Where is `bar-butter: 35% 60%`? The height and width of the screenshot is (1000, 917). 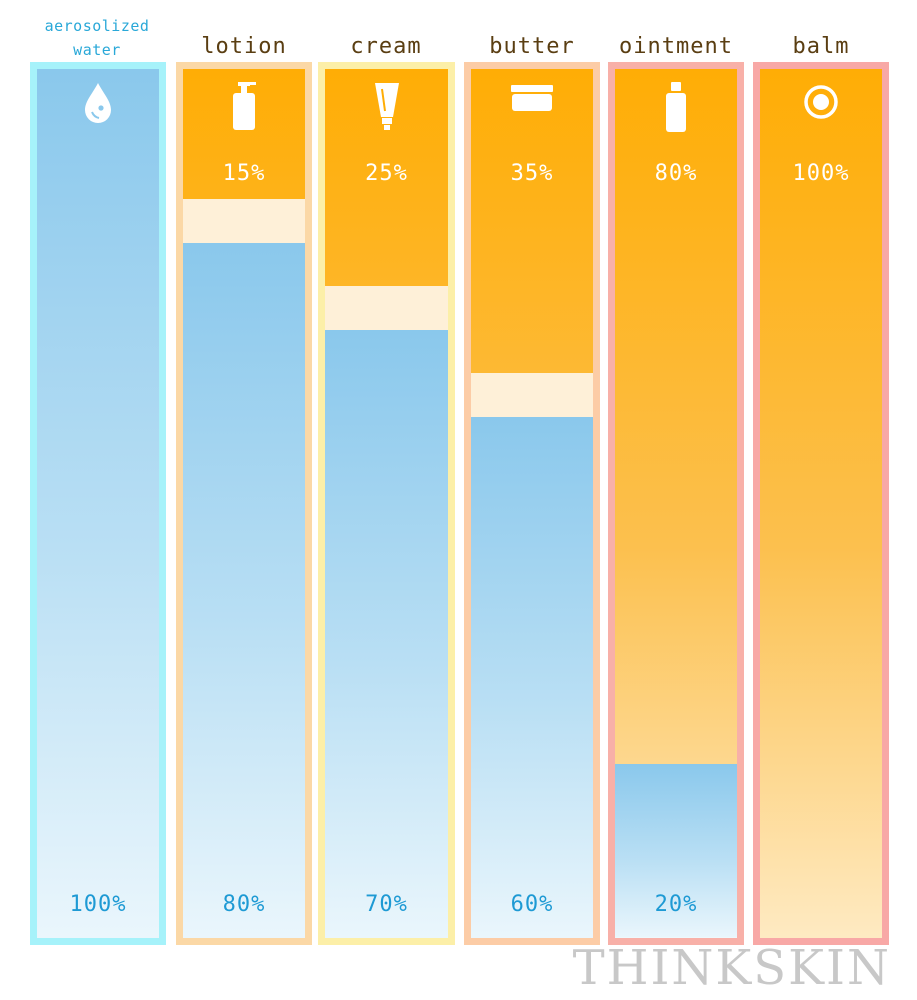 bar-butter: 35% 60% is located at coordinates (532, 503).